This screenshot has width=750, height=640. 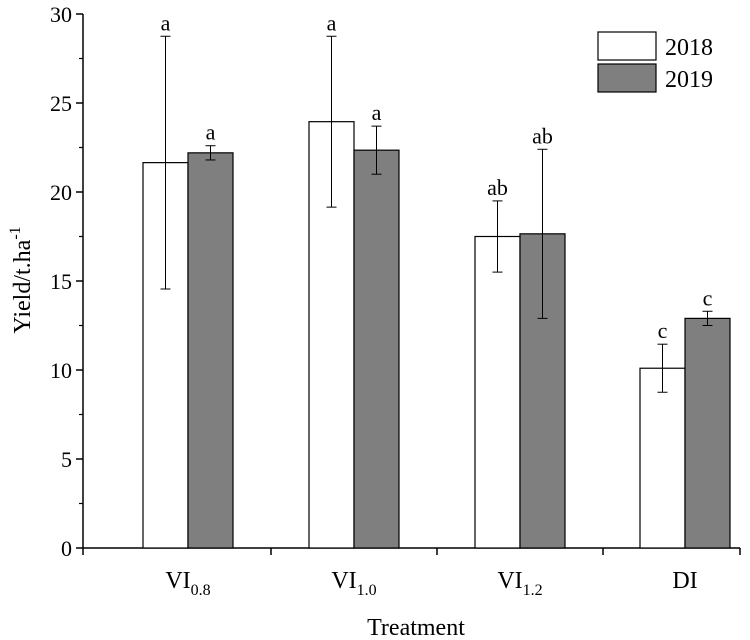 I want to click on y-tick-label: 15, so click(x=61, y=281).